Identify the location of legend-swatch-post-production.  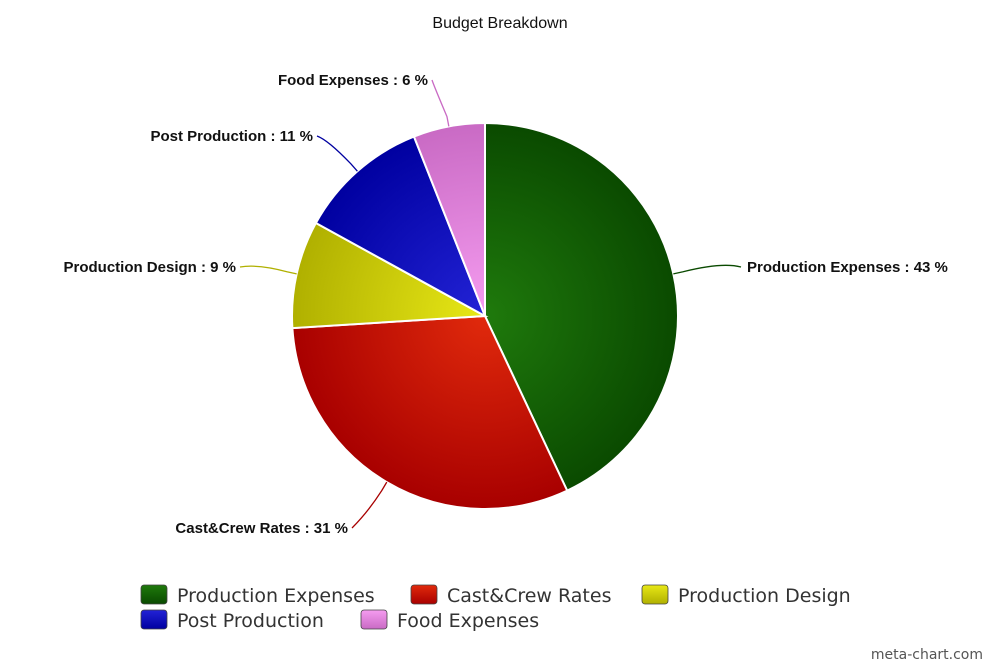
(154, 619).